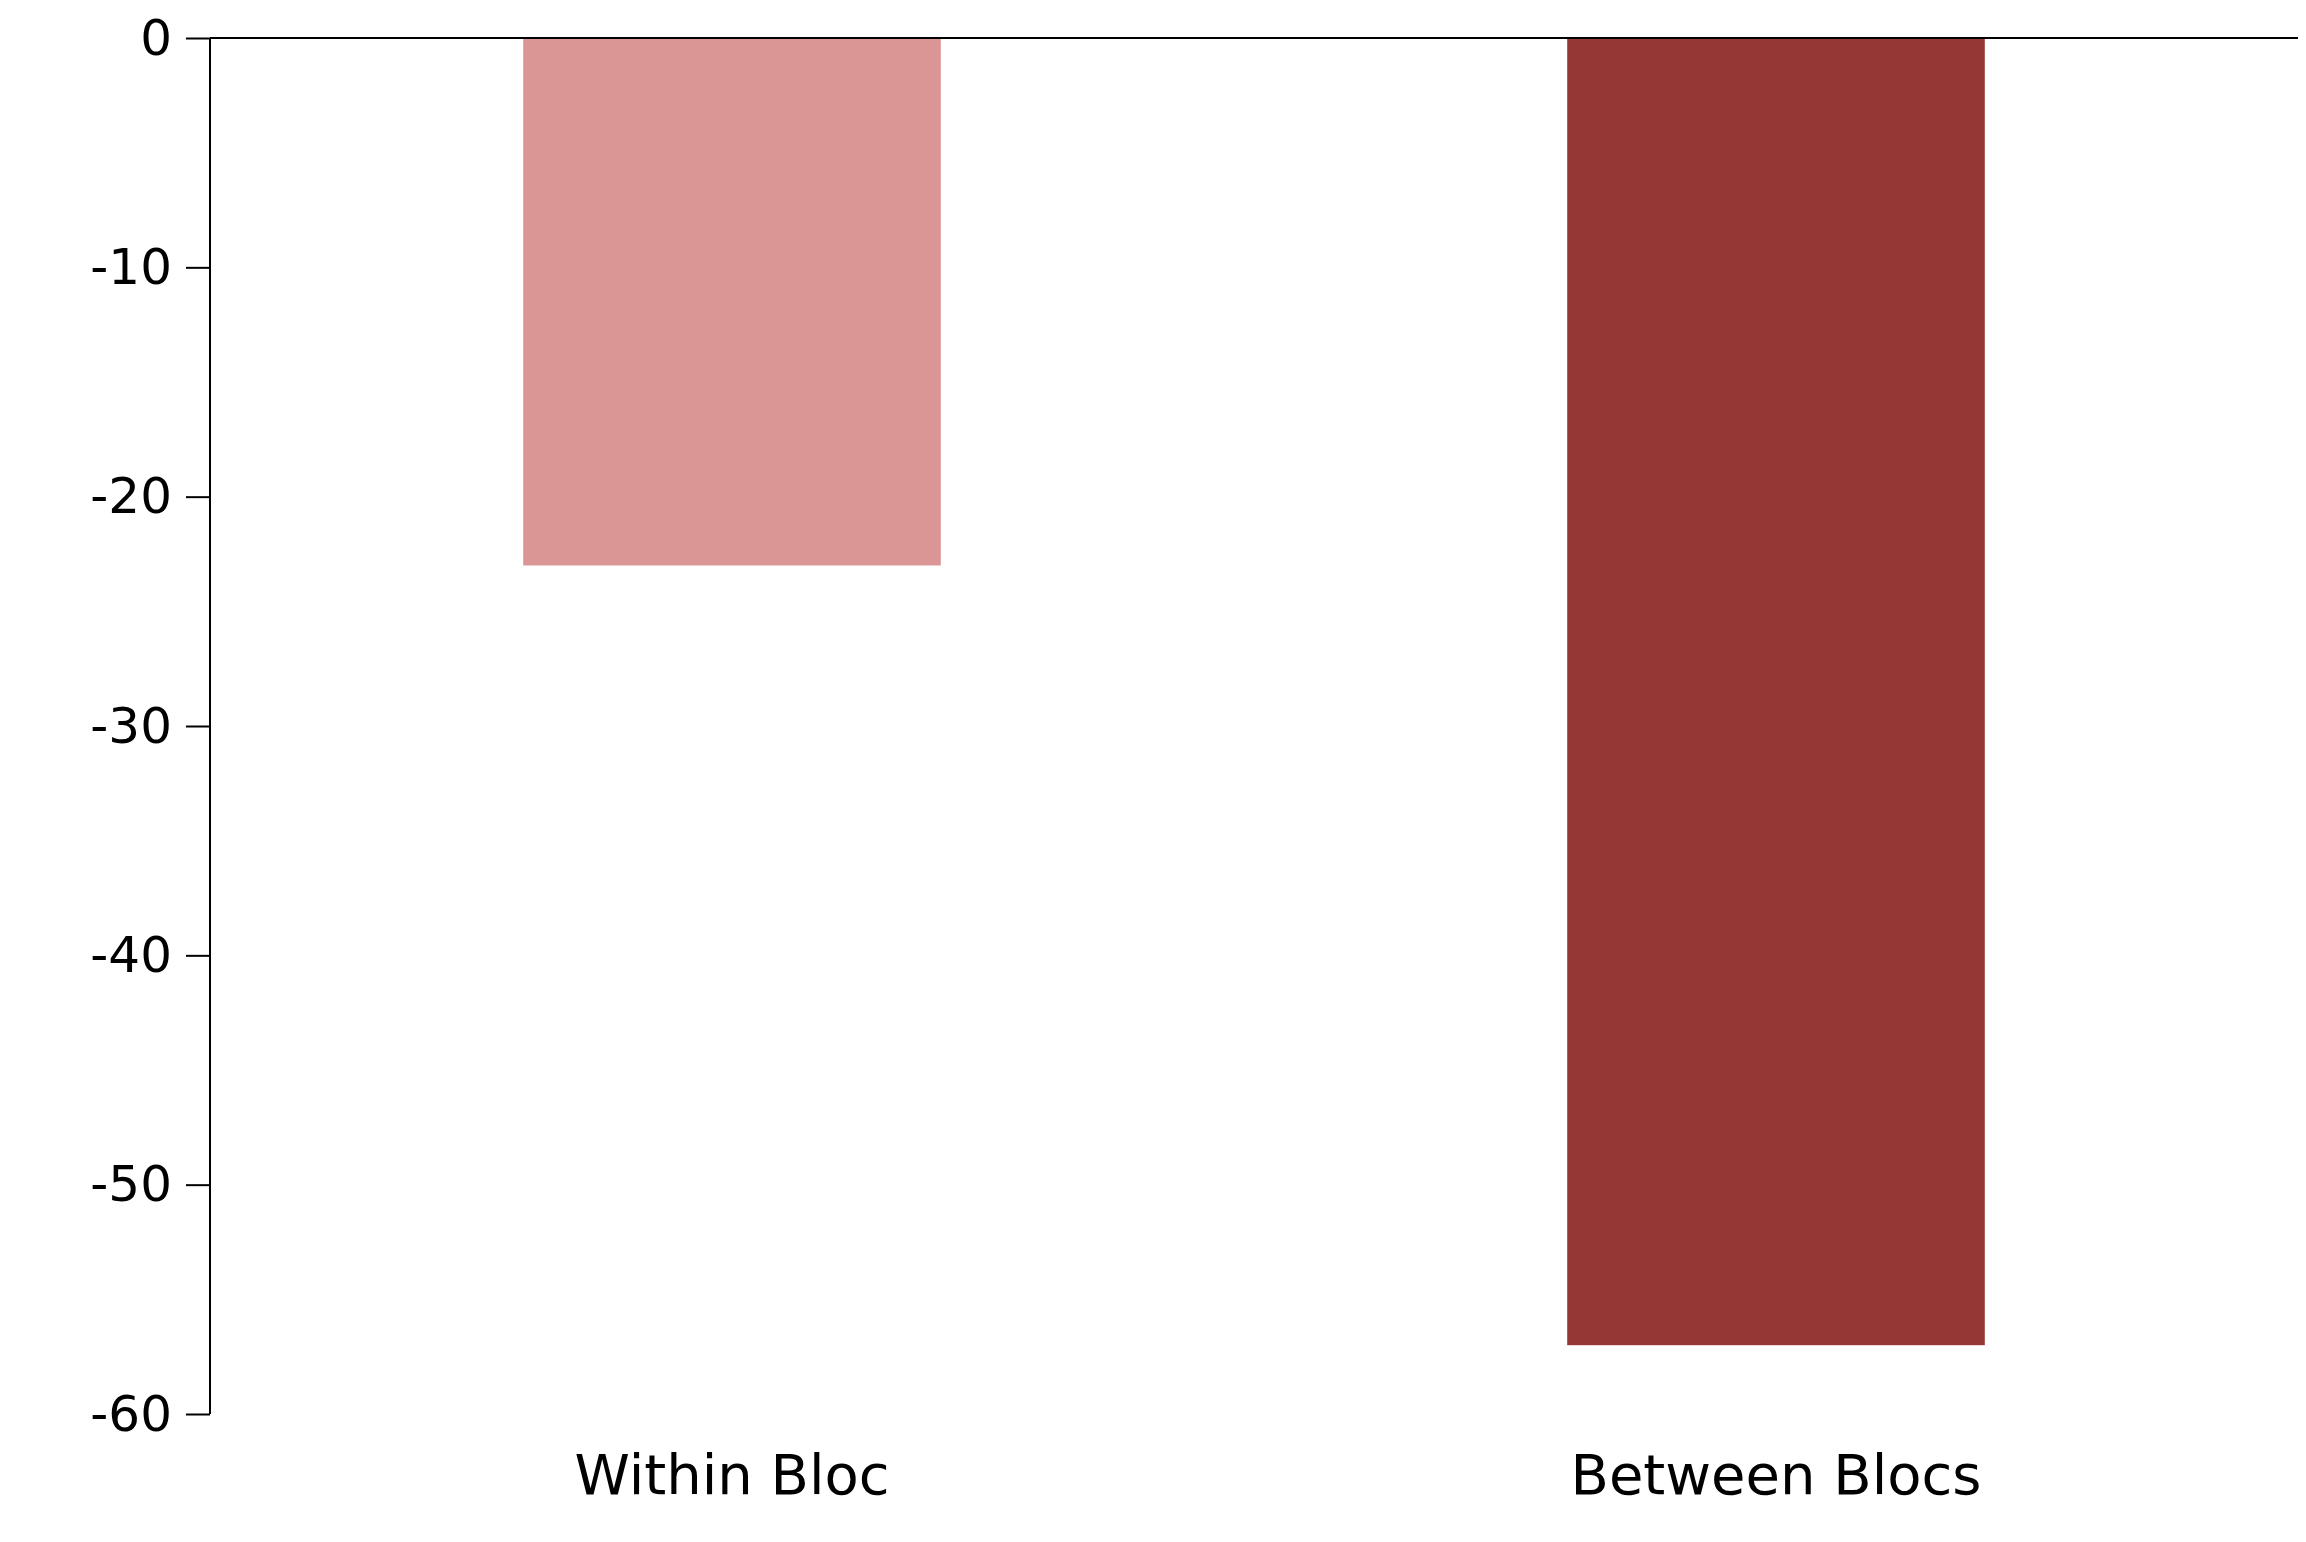 This screenshot has height=1542, width=2306. What do you see at coordinates (131, 1184) in the screenshot?
I see `y-tick-label: -50` at bounding box center [131, 1184].